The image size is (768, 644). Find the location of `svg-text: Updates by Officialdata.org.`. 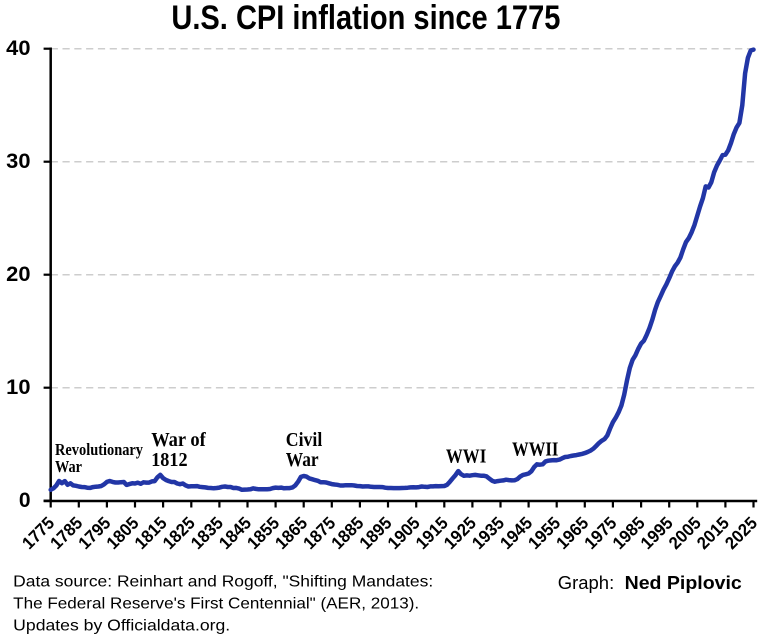

svg-text: Updates by Officialdata.org. is located at coordinates (121, 626).